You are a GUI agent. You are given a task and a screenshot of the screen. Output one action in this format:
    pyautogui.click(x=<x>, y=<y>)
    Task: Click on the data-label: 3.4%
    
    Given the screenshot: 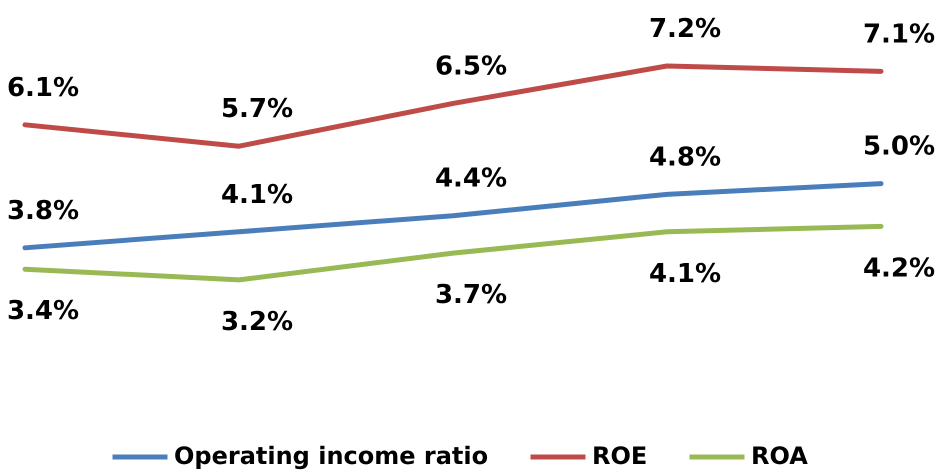 What is the action you would take?
    pyautogui.click(x=43, y=311)
    